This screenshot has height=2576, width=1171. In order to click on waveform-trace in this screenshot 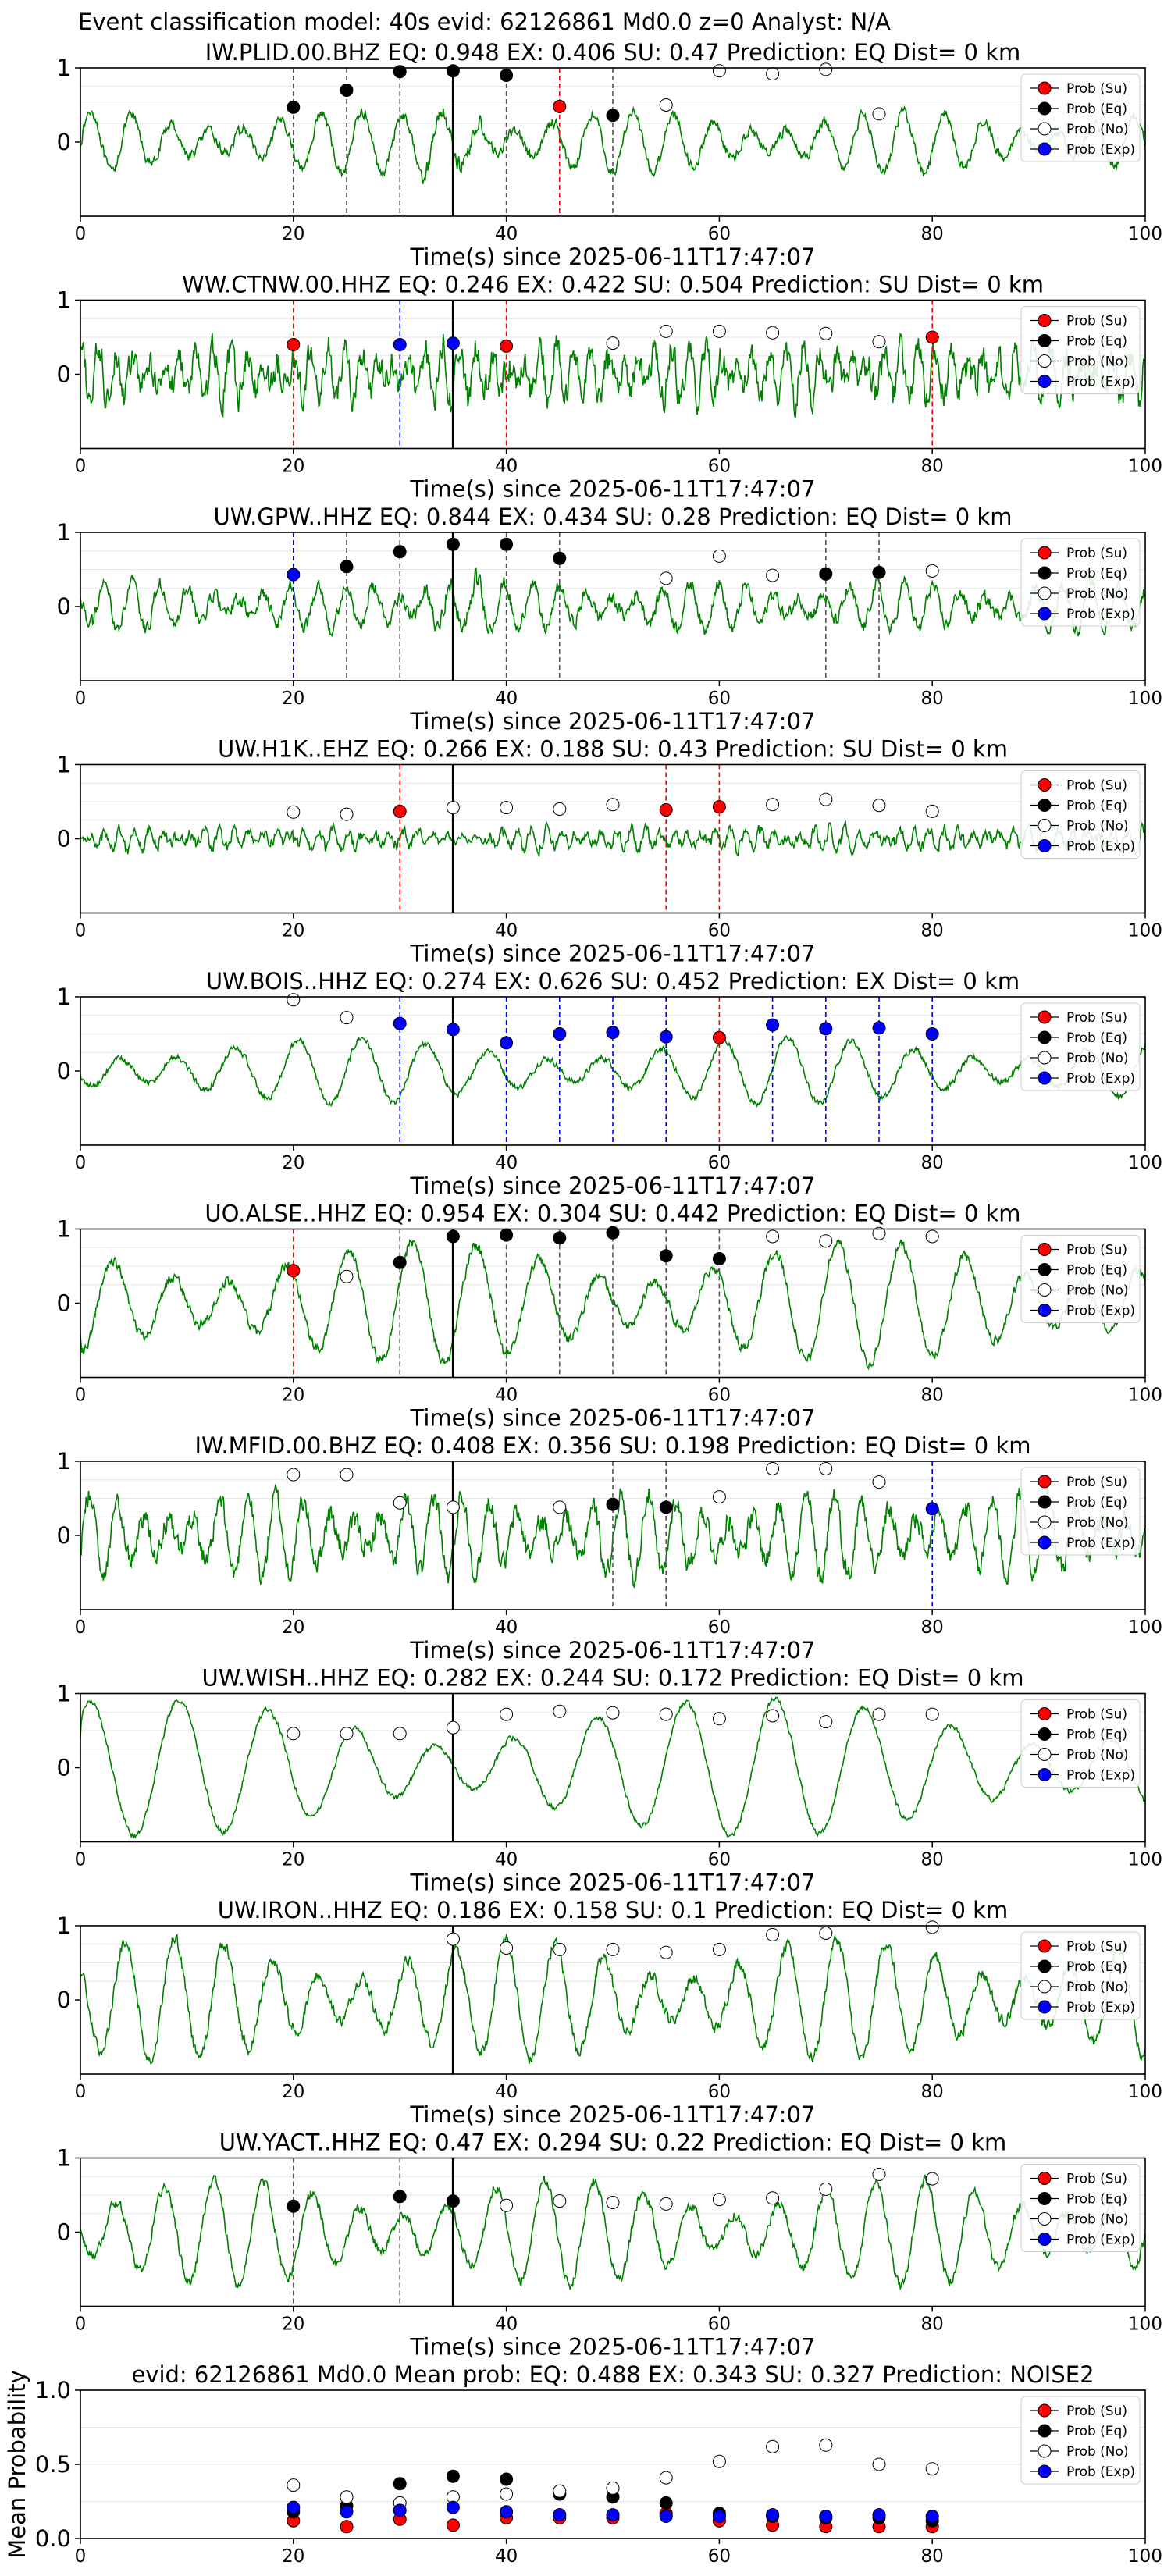, I will do `click(612, 1999)`.